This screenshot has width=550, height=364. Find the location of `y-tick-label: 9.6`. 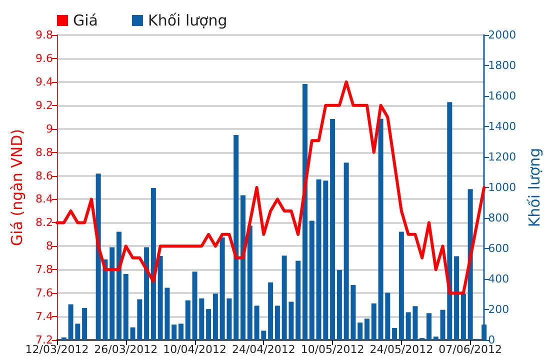

y-tick-label: 9.6 is located at coordinates (44, 58).